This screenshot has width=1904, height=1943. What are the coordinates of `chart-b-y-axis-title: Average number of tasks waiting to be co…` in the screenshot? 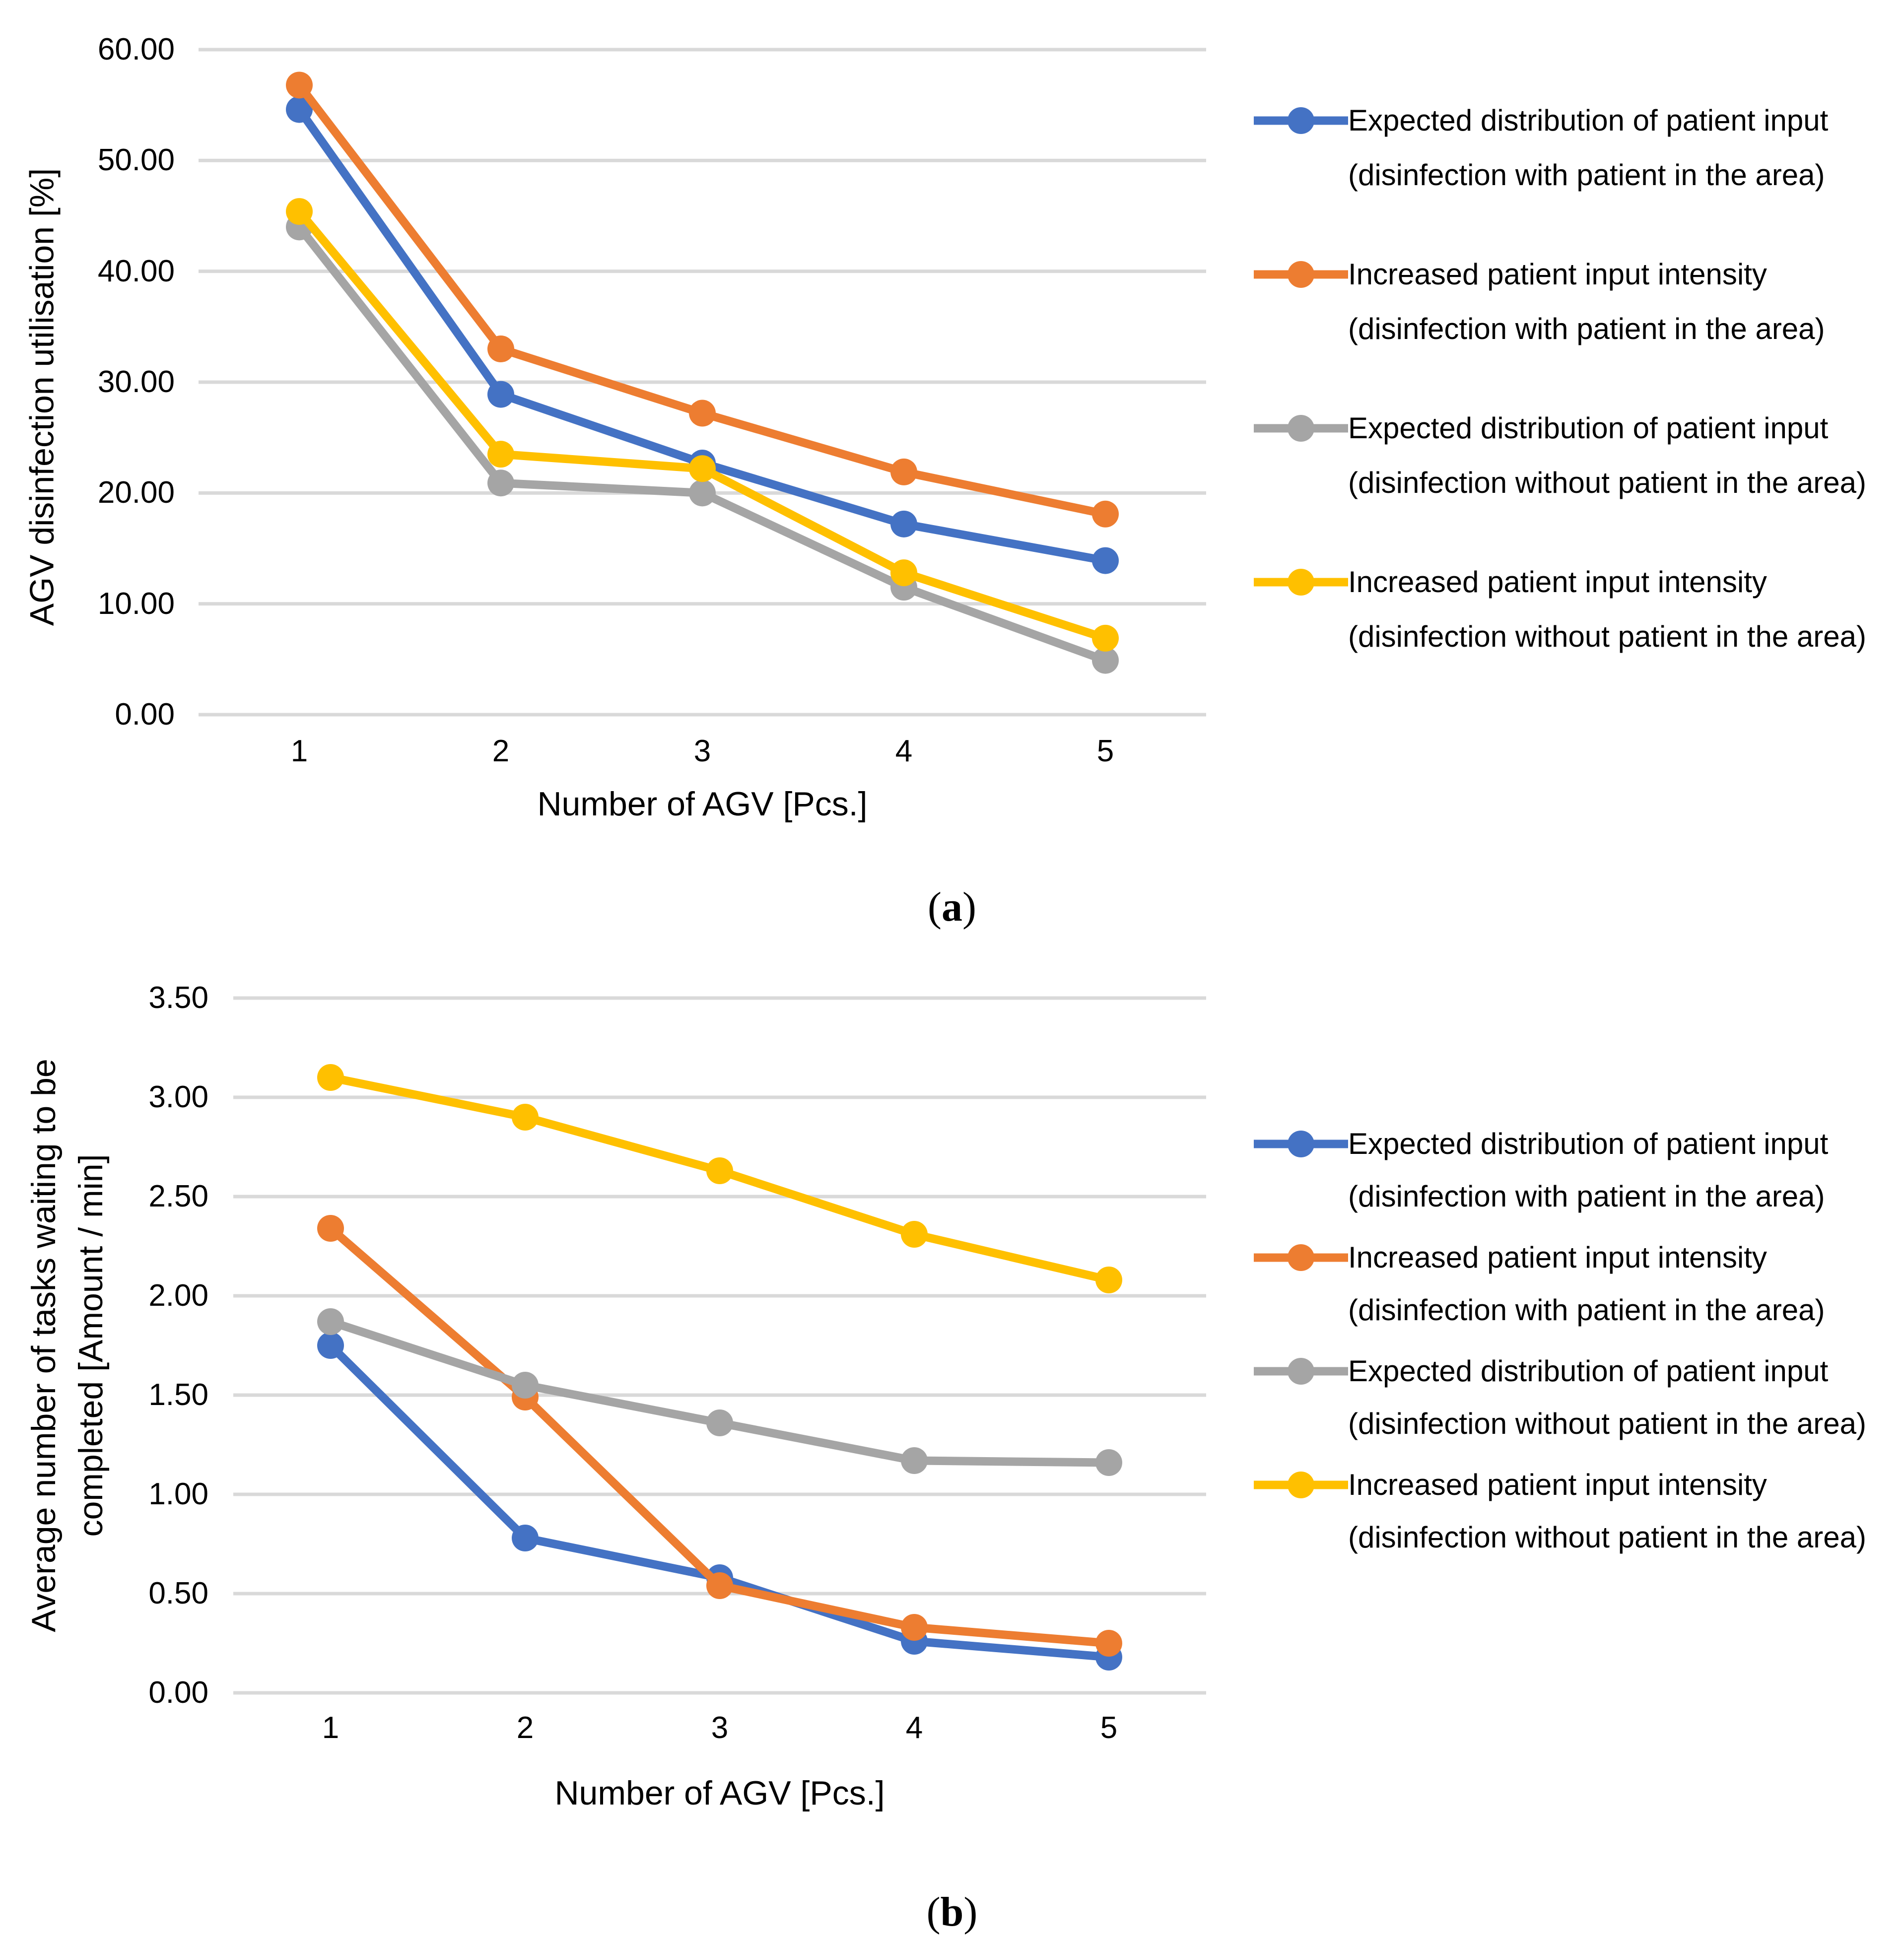 It's located at (67, 1345).